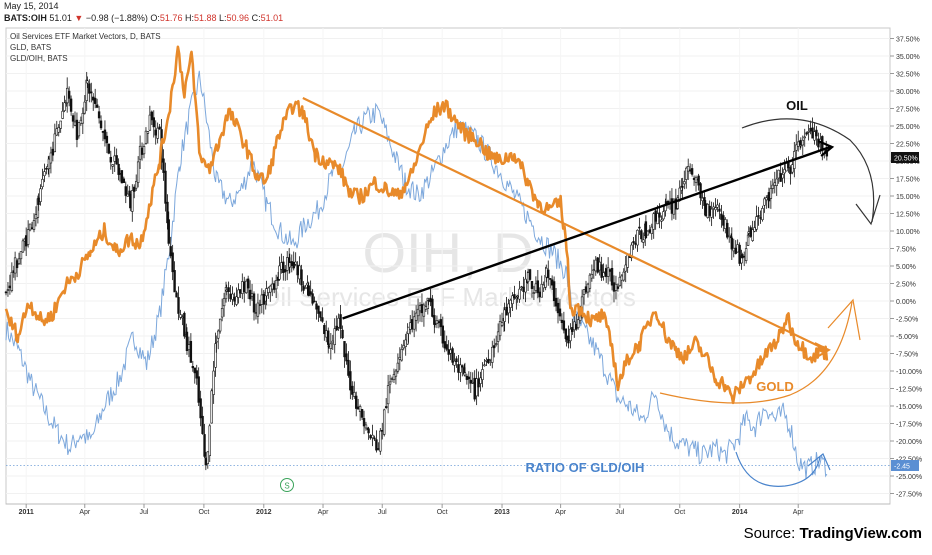 The image size is (932, 555). I want to click on legend-ratio: GLD/OIH, BATS, so click(39, 58).